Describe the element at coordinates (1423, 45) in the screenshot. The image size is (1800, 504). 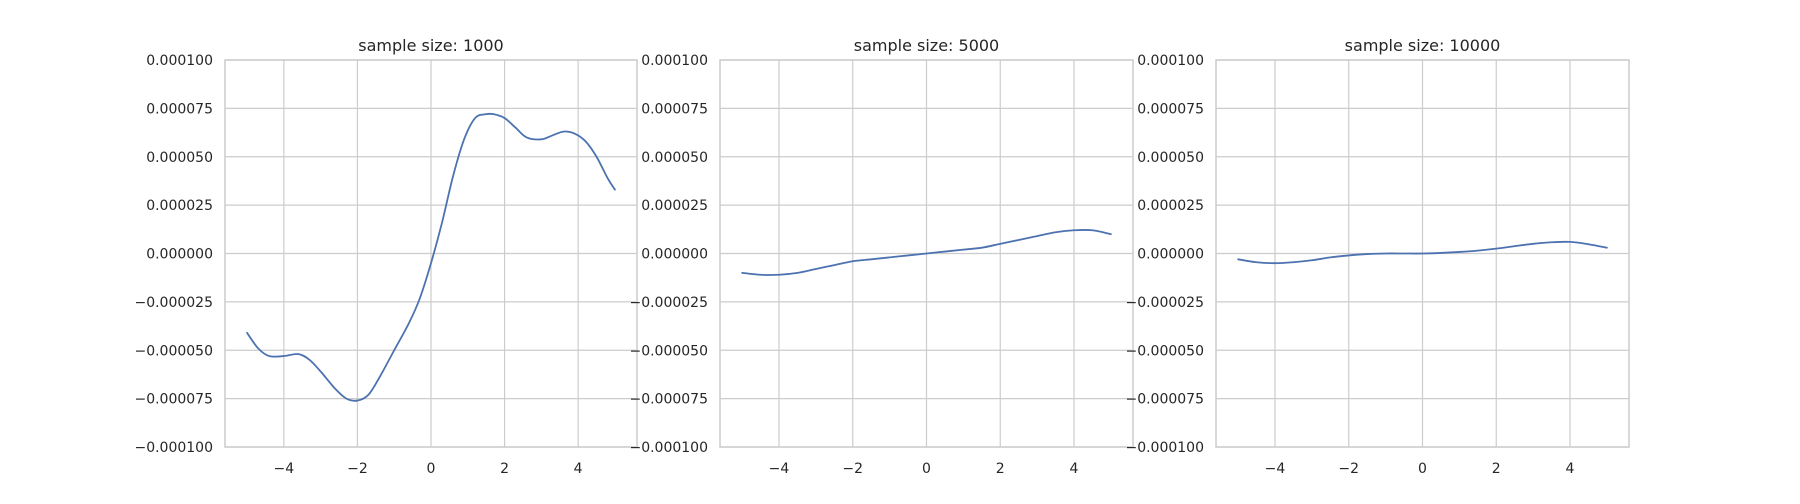
I see `chart-title: sample size: 10000` at that location.